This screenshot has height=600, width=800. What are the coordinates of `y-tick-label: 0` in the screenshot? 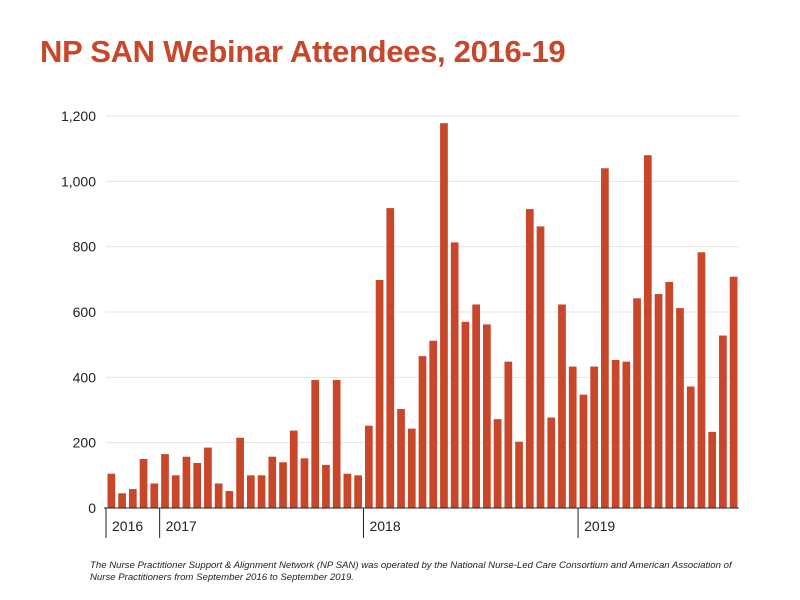 It's located at (92, 508).